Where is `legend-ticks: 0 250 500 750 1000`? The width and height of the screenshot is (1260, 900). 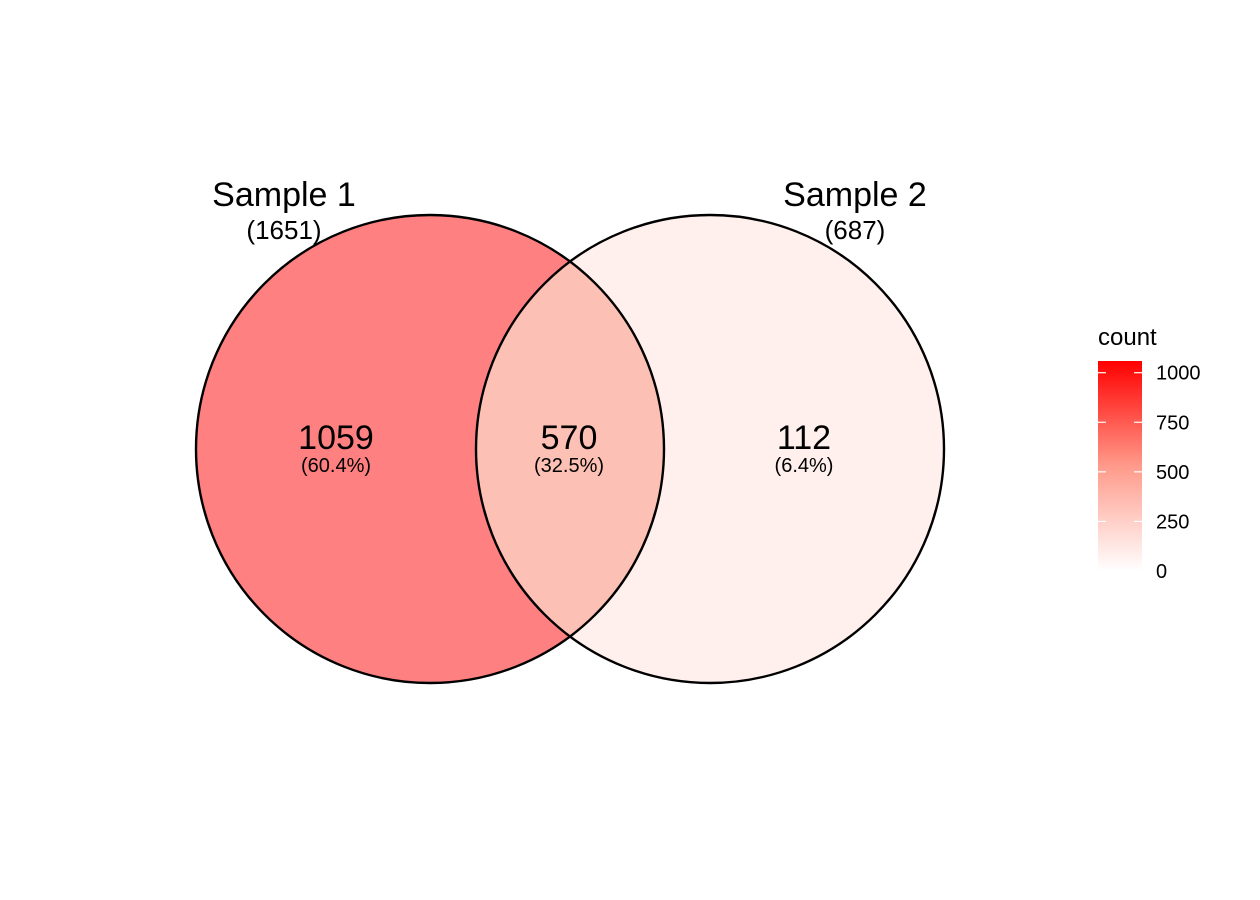
legend-ticks: 0 250 500 750 1000 is located at coordinates (1149, 473).